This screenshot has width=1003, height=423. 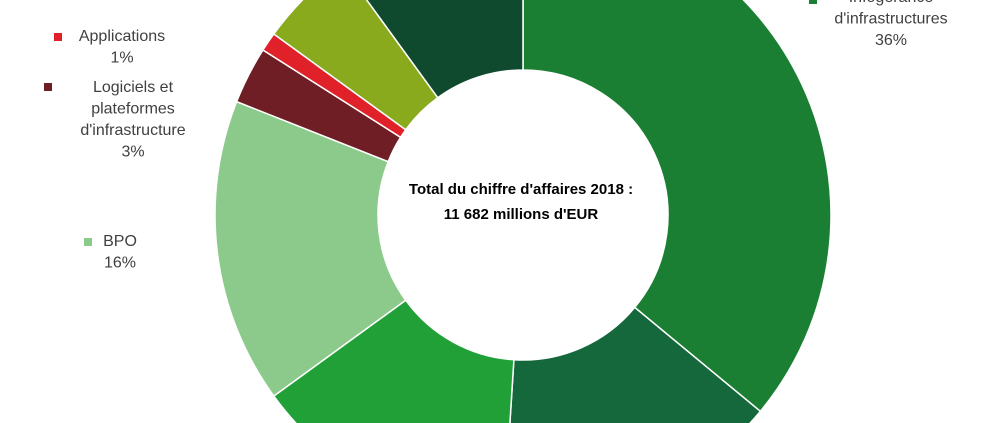 What do you see at coordinates (121, 58) in the screenshot?
I see `value-label: 1%` at bounding box center [121, 58].